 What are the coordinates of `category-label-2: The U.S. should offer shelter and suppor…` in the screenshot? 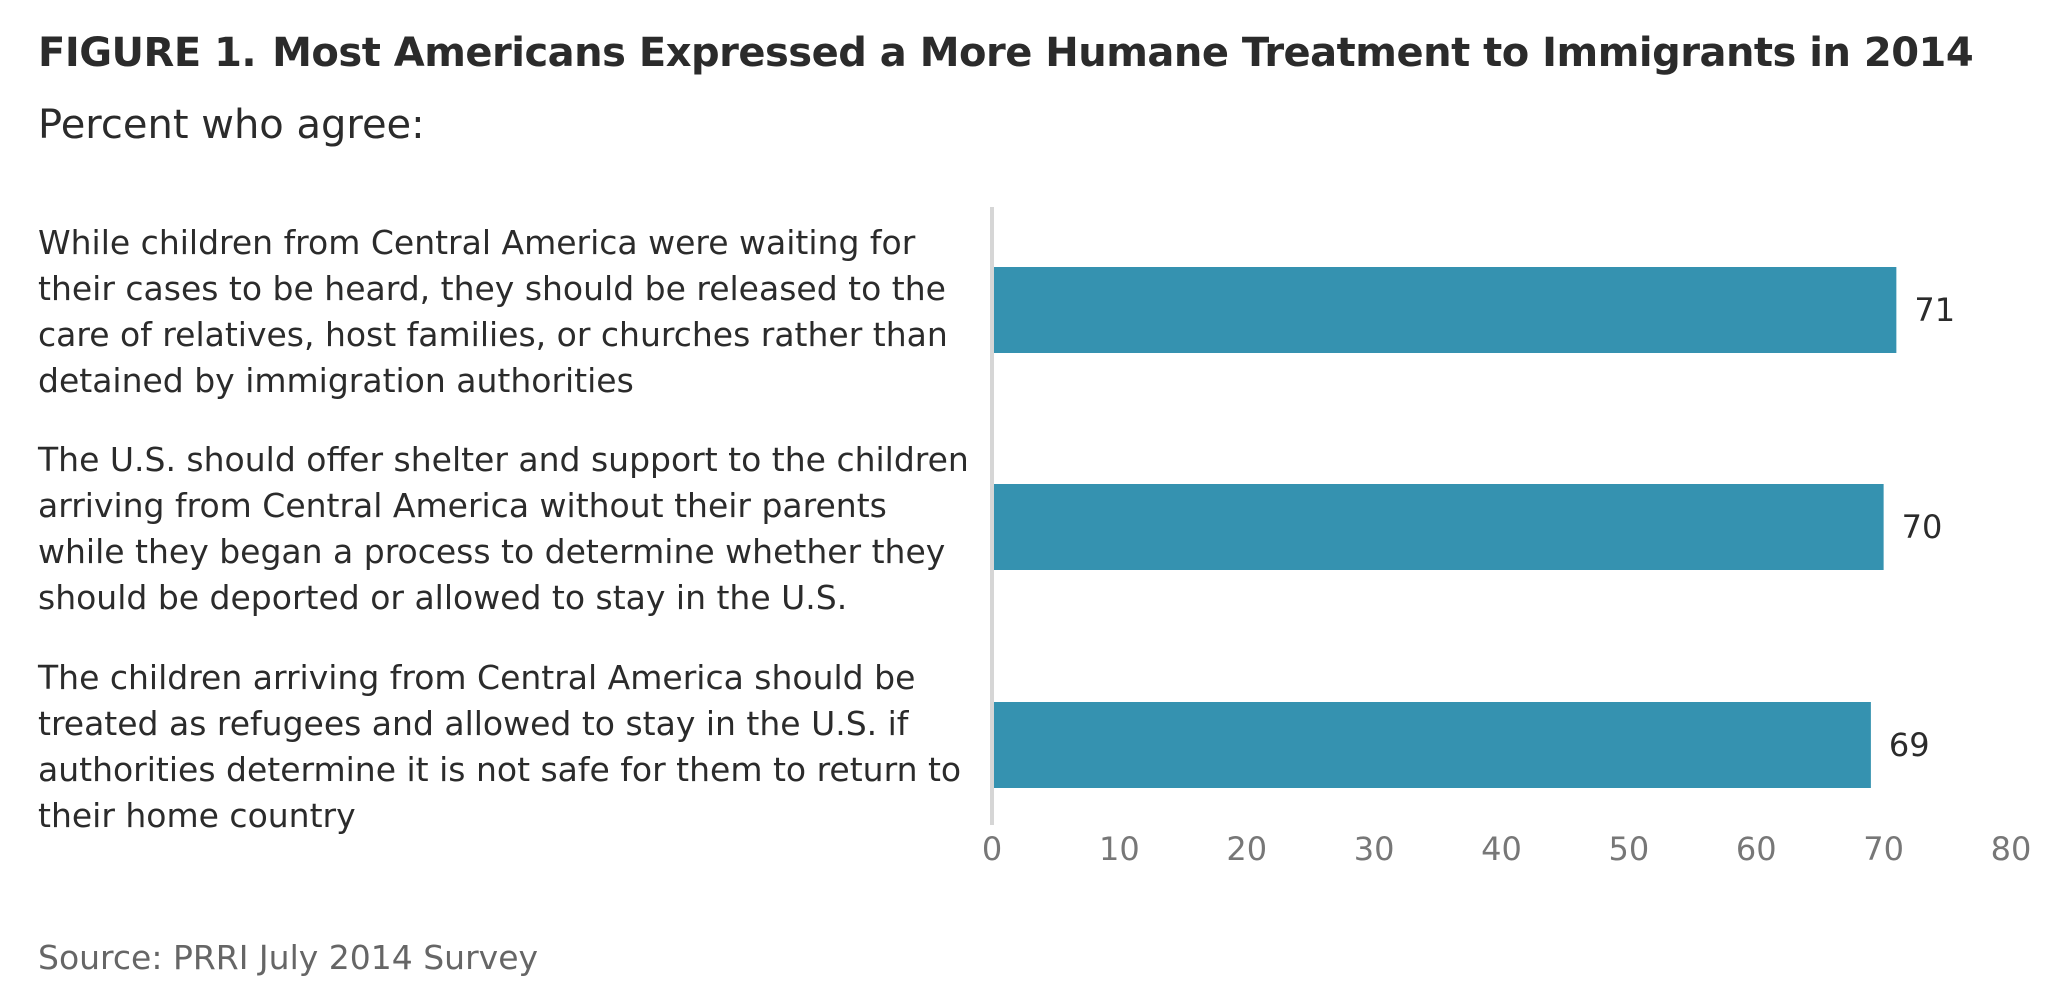 It's located at (503, 528).